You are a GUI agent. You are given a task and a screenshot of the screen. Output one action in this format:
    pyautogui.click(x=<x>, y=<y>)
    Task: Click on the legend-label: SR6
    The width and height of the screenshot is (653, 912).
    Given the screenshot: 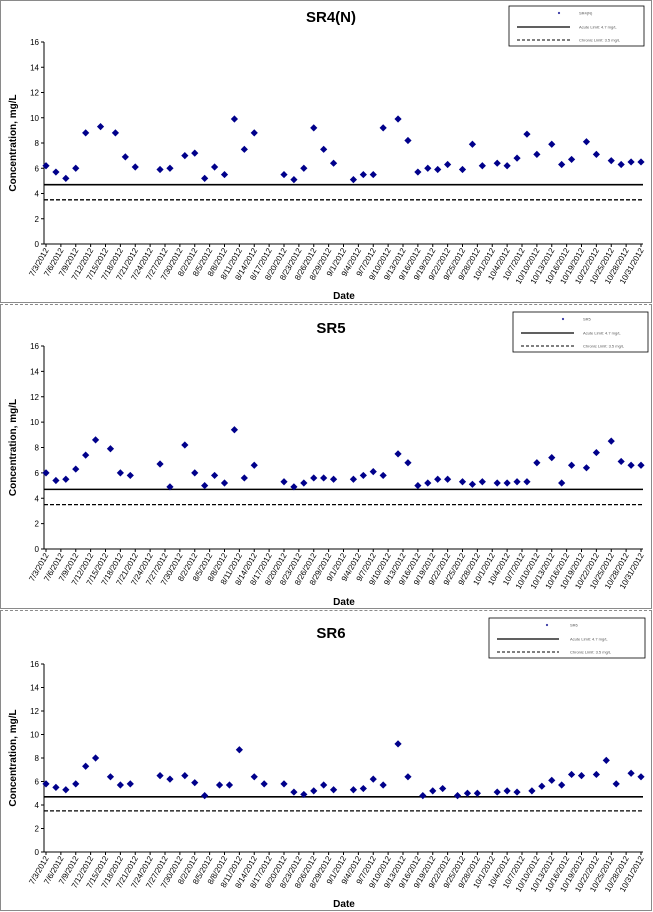 What is the action you would take?
    pyautogui.click(x=574, y=625)
    